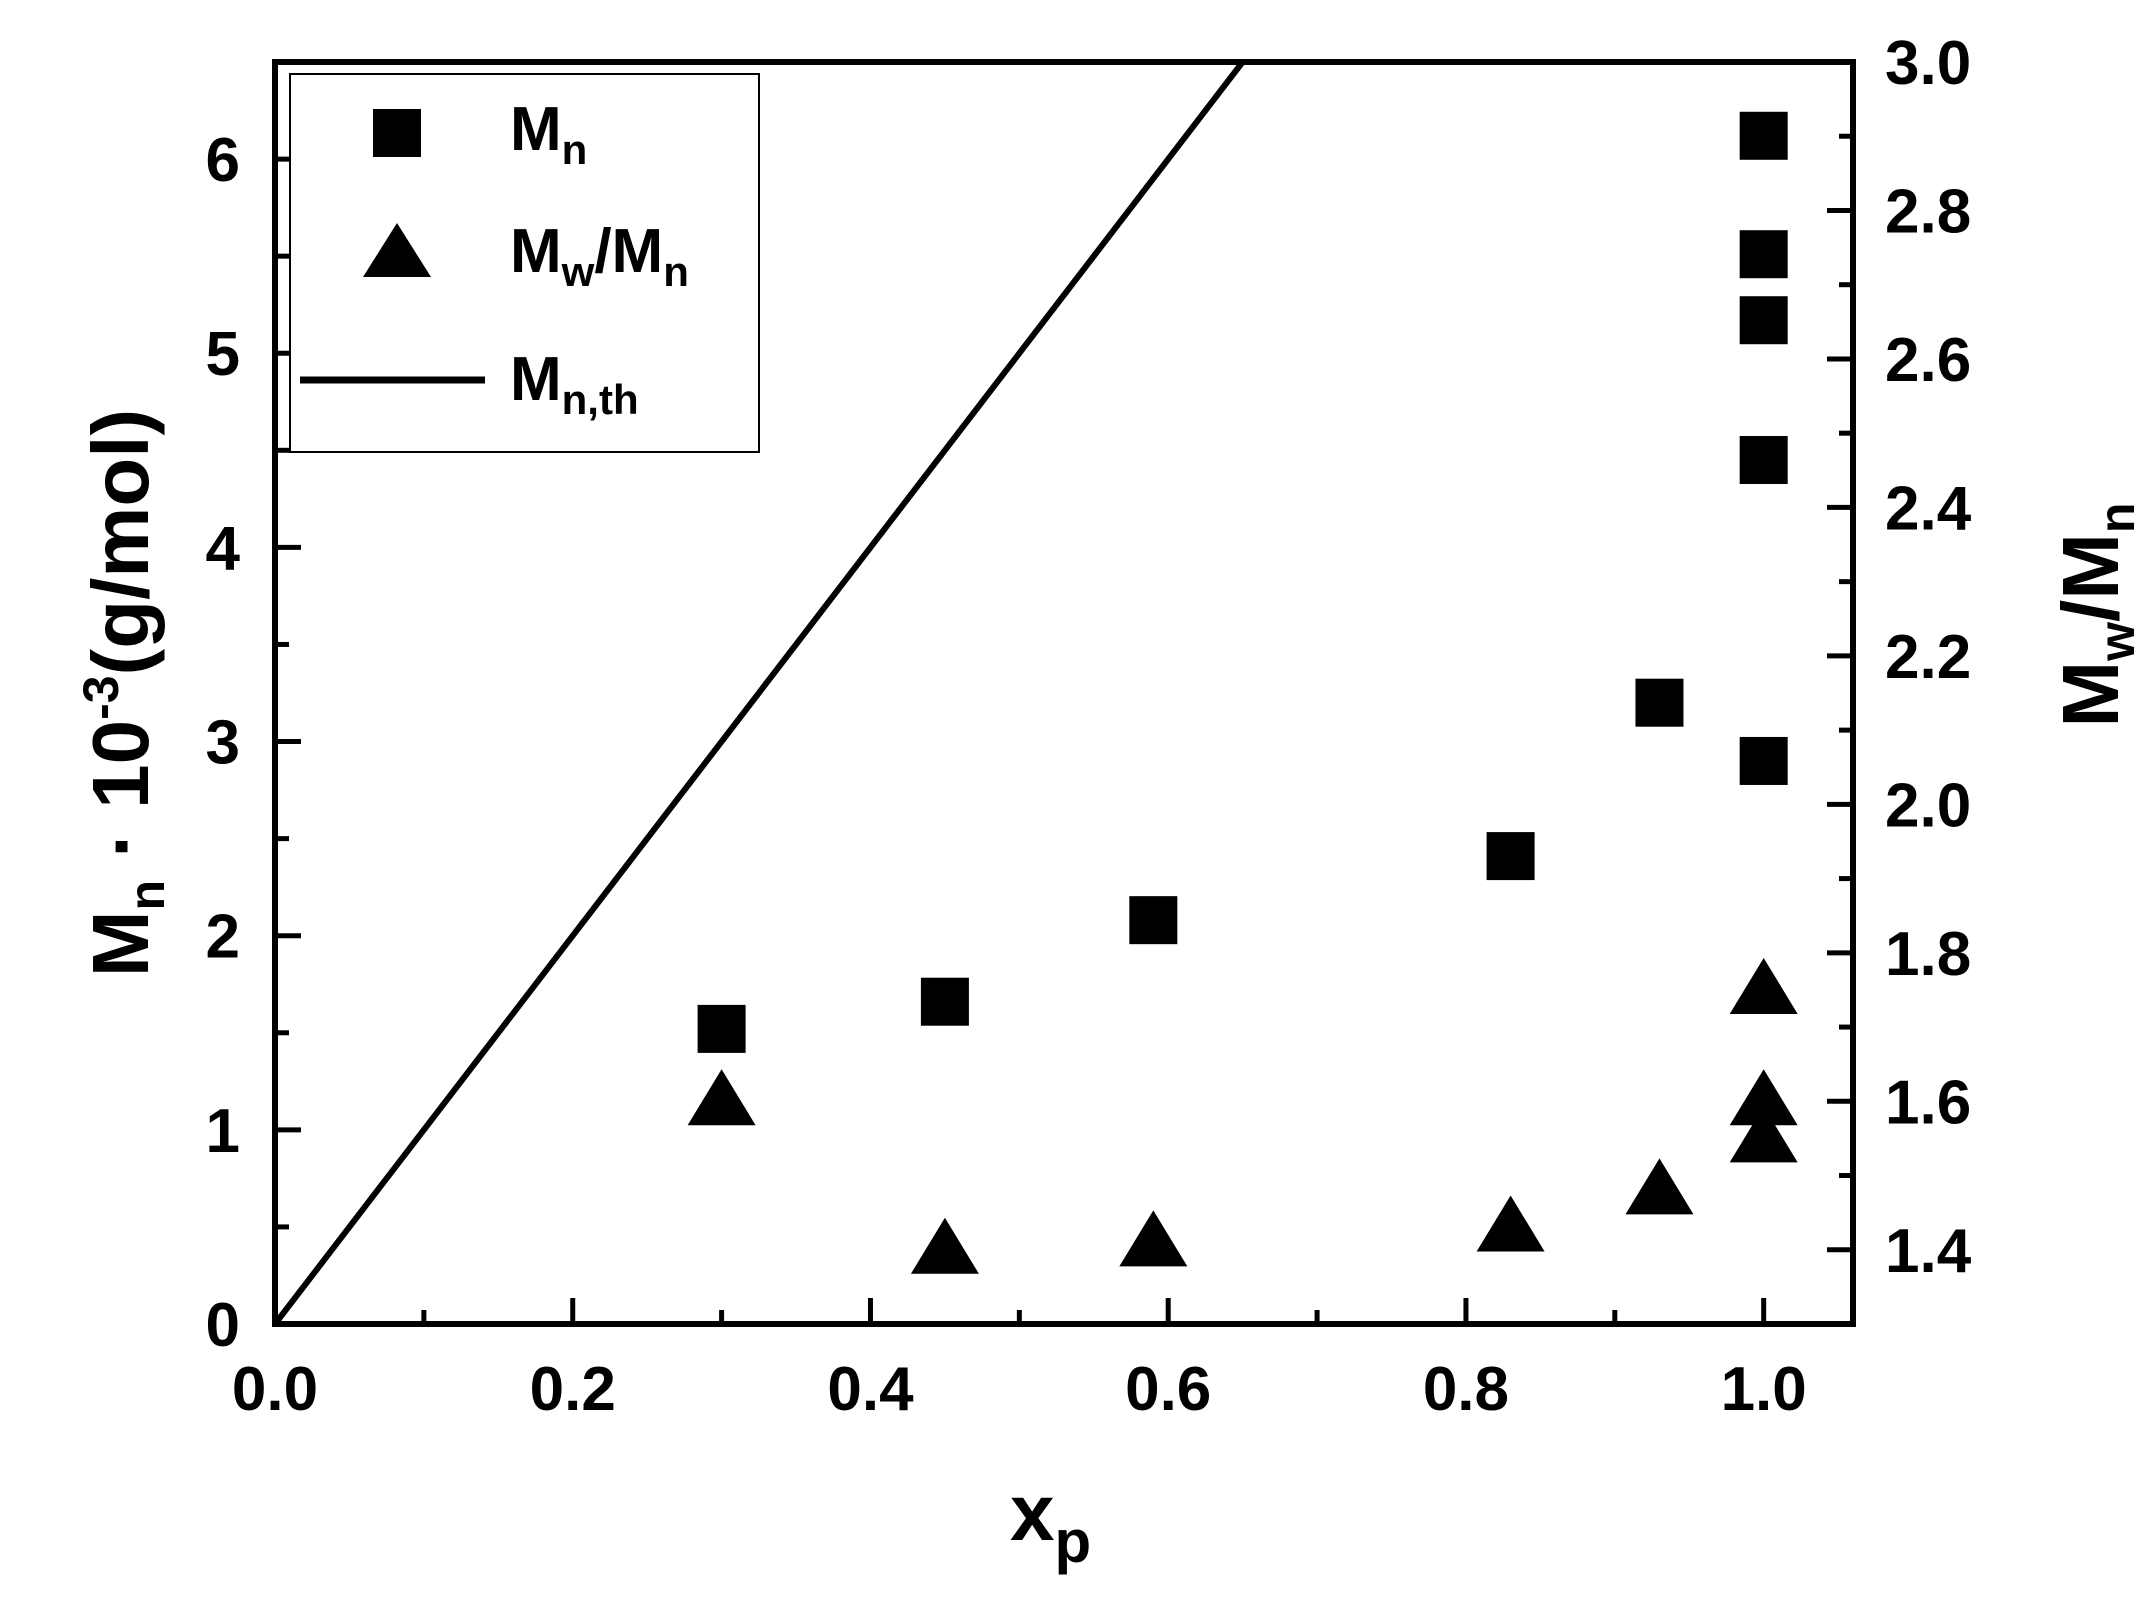 The height and width of the screenshot is (1600, 2142). Describe the element at coordinates (101, 697) in the screenshot. I see `y-axis-title-part: -3` at that location.